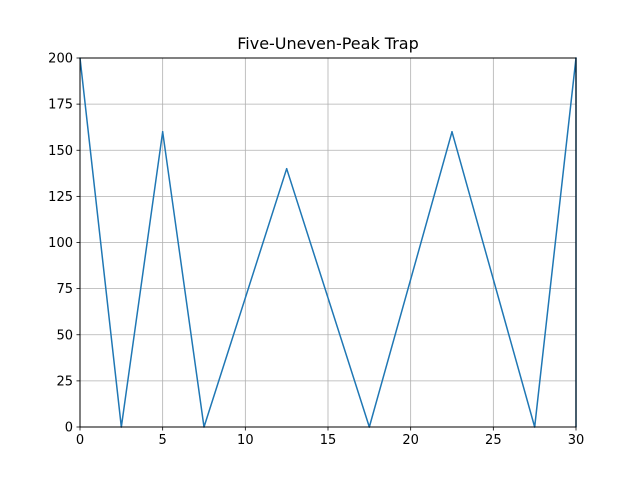 This screenshot has width=640, height=480. Describe the element at coordinates (163, 440) in the screenshot. I see `x-tick-label: 5` at that location.